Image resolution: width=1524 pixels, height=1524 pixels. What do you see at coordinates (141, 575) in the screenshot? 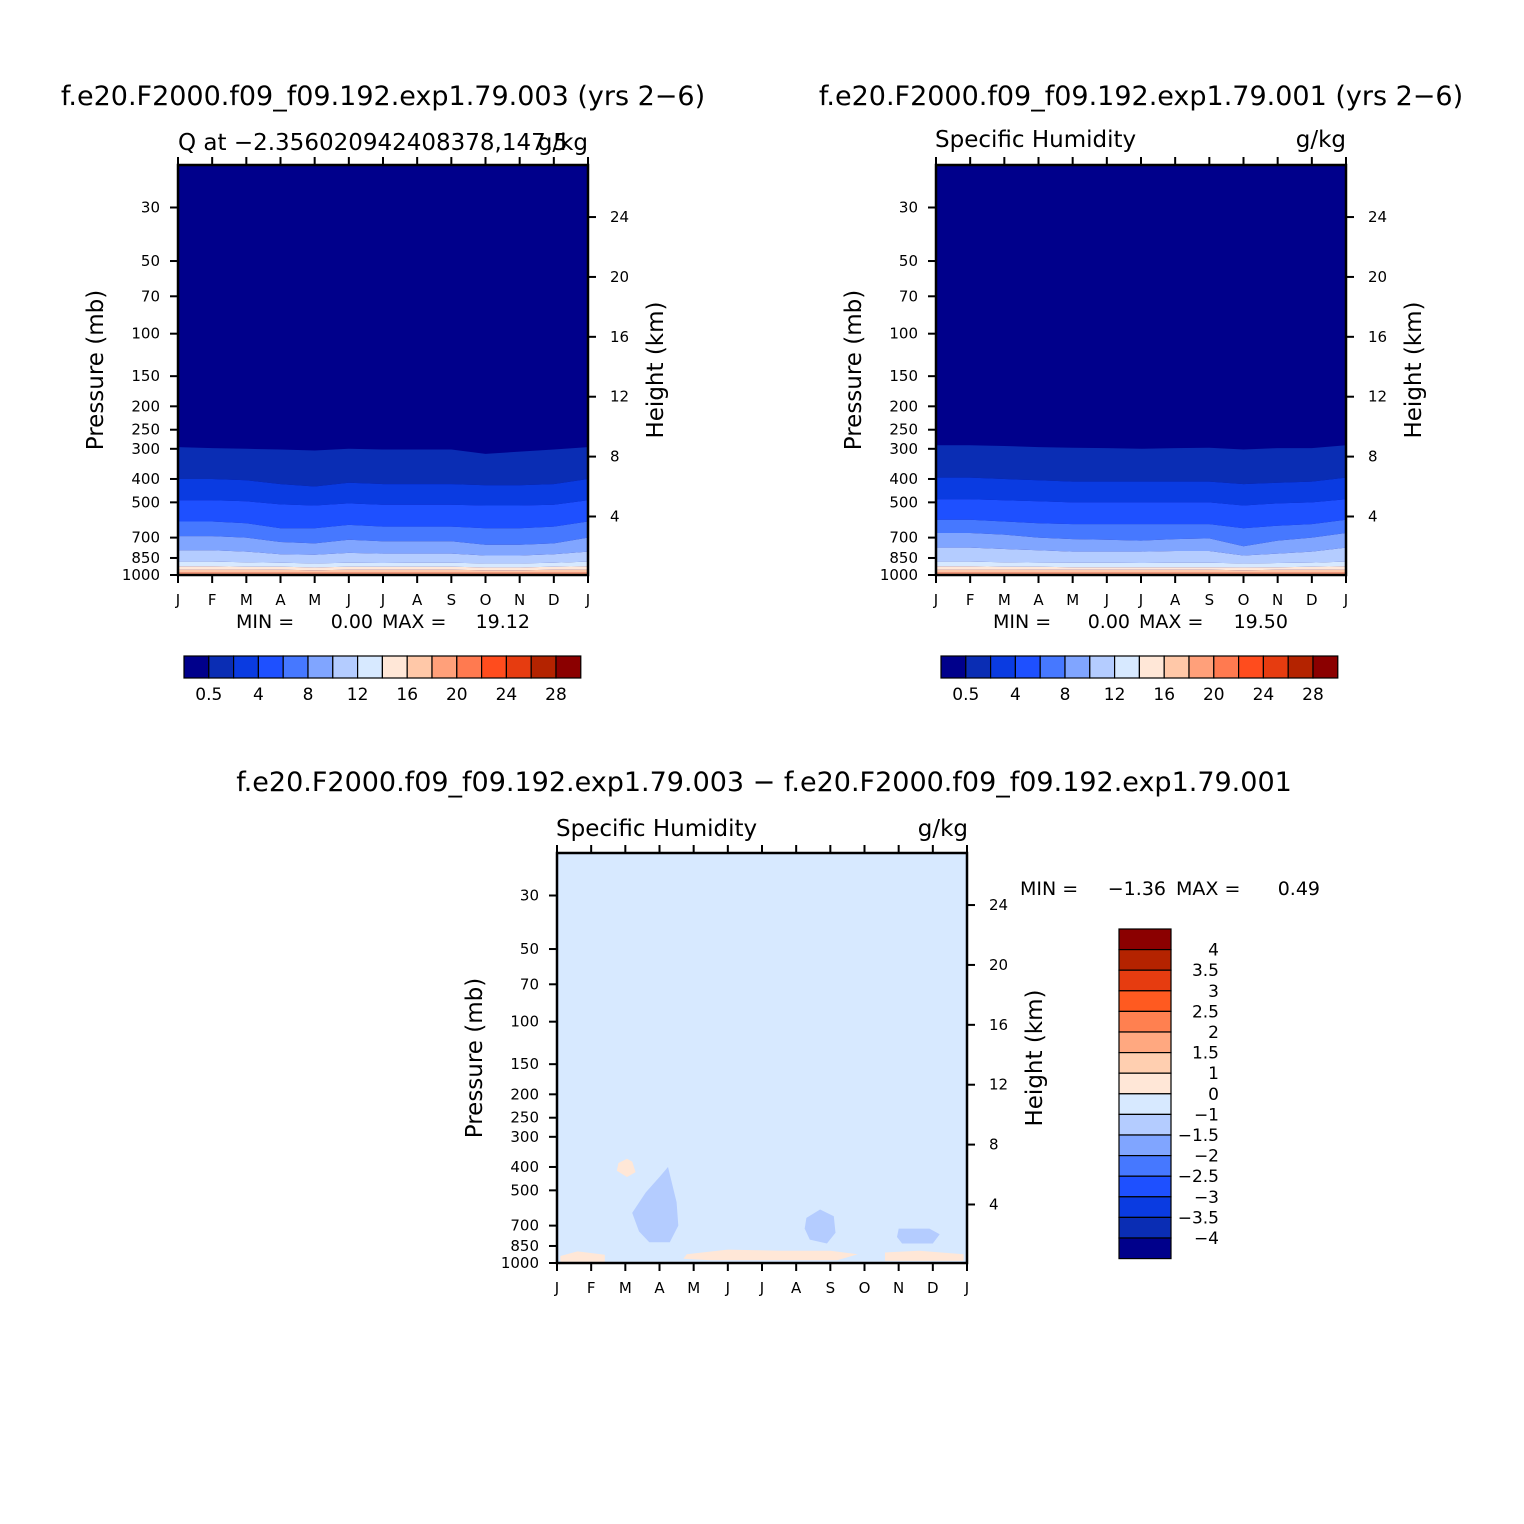
I see `pressure-tick-label: 1000` at bounding box center [141, 575].